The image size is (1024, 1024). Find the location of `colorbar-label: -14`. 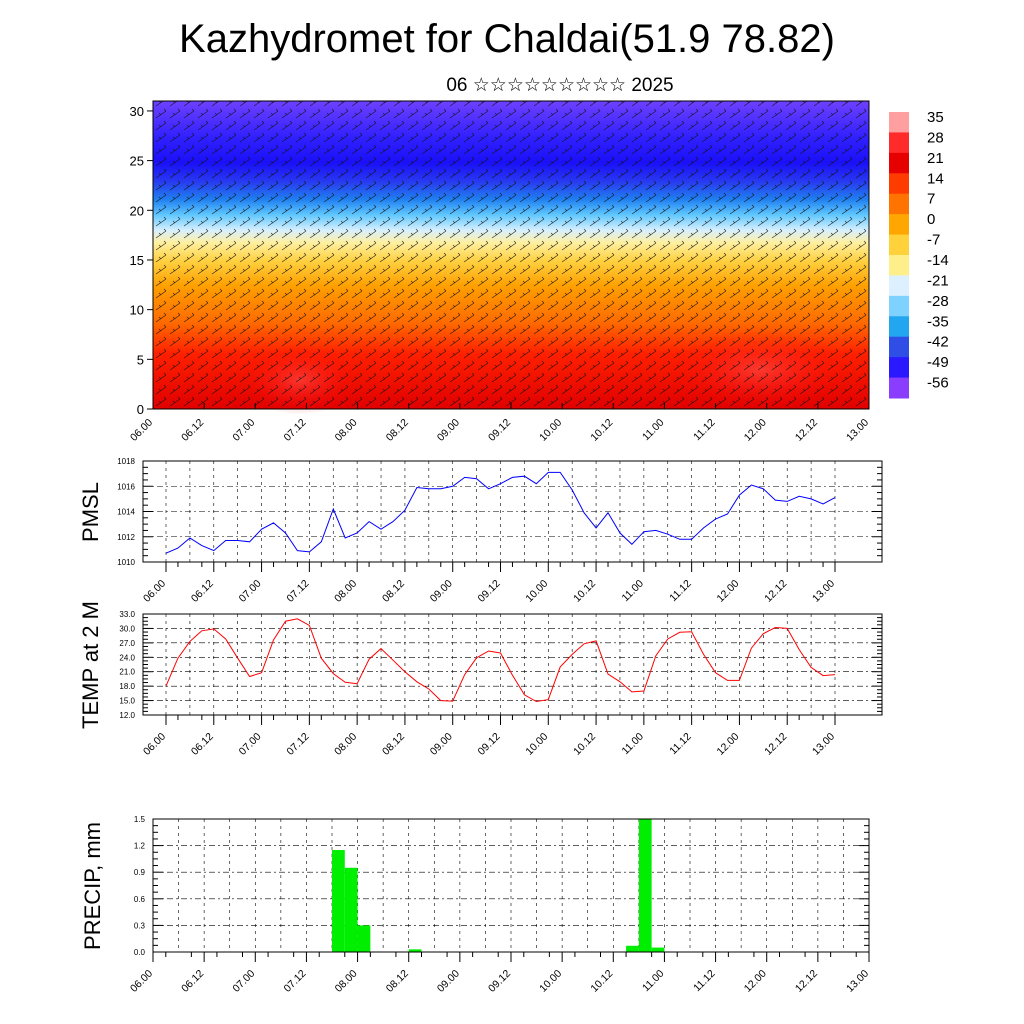

colorbar-label: -14 is located at coordinates (938, 260).